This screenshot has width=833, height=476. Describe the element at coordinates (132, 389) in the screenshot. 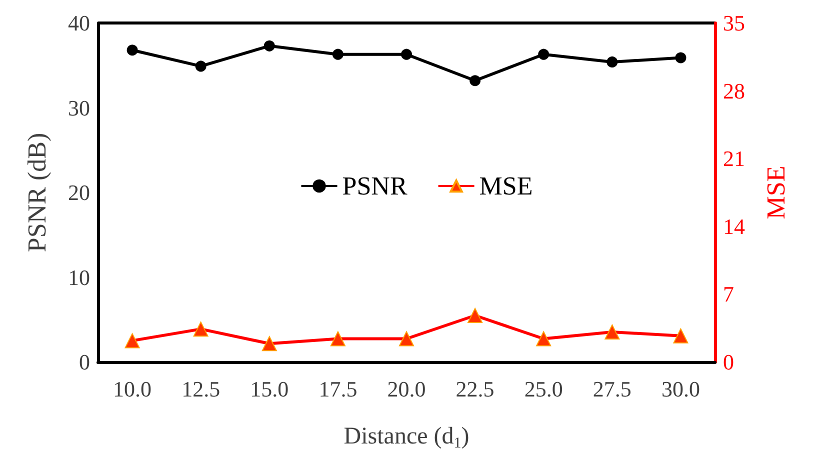

I see `x-tick-label: 10.0` at that location.